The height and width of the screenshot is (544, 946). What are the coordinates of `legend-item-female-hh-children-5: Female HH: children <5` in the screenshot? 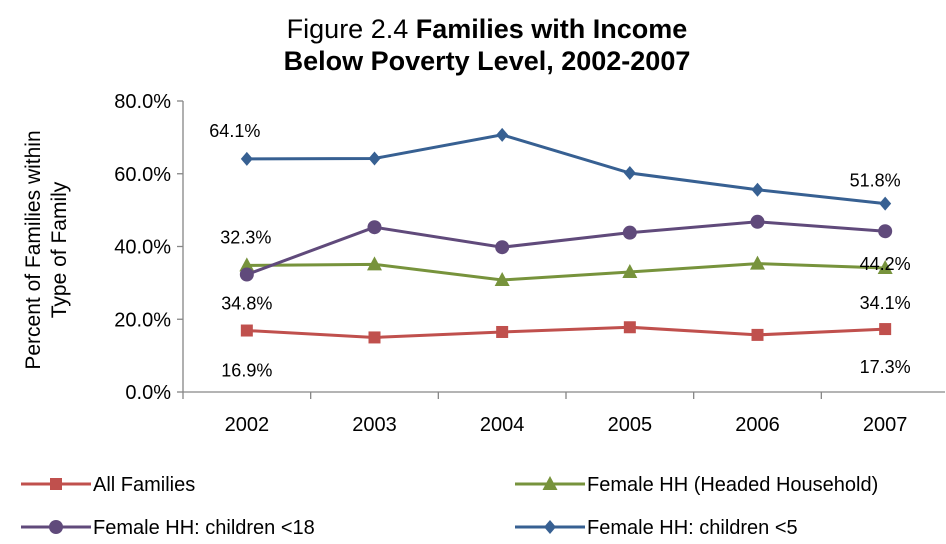 It's located at (656, 528).